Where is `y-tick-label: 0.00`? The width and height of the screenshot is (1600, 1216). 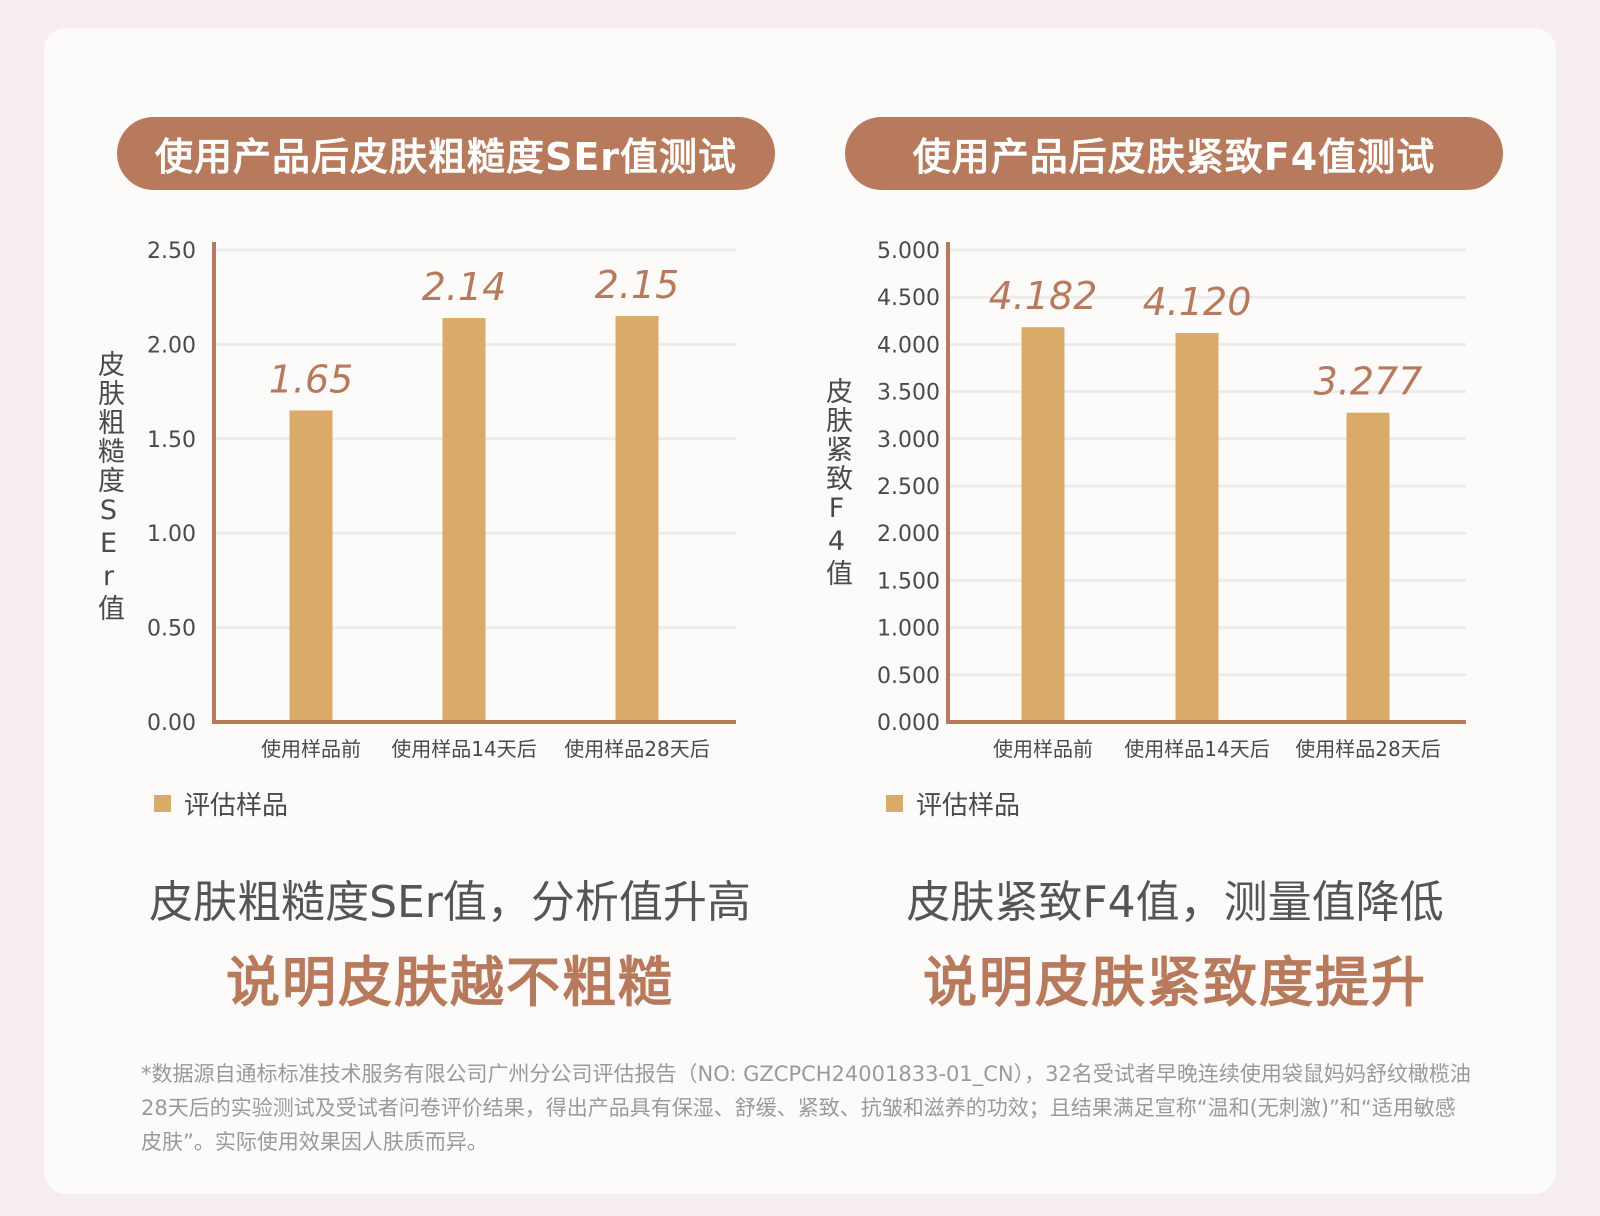 y-tick-label: 0.00 is located at coordinates (171, 723).